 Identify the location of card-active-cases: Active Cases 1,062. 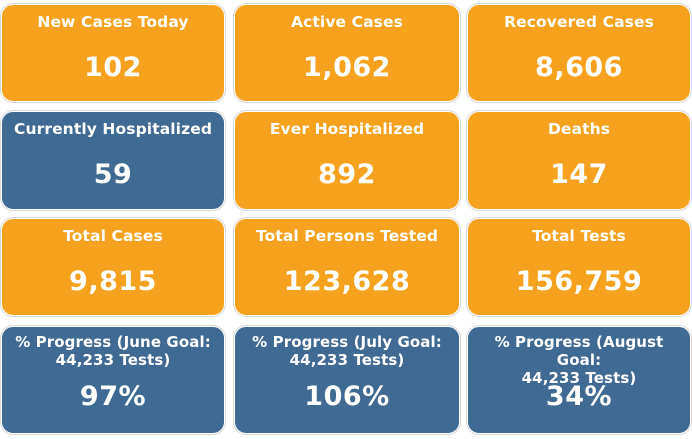
(347, 53).